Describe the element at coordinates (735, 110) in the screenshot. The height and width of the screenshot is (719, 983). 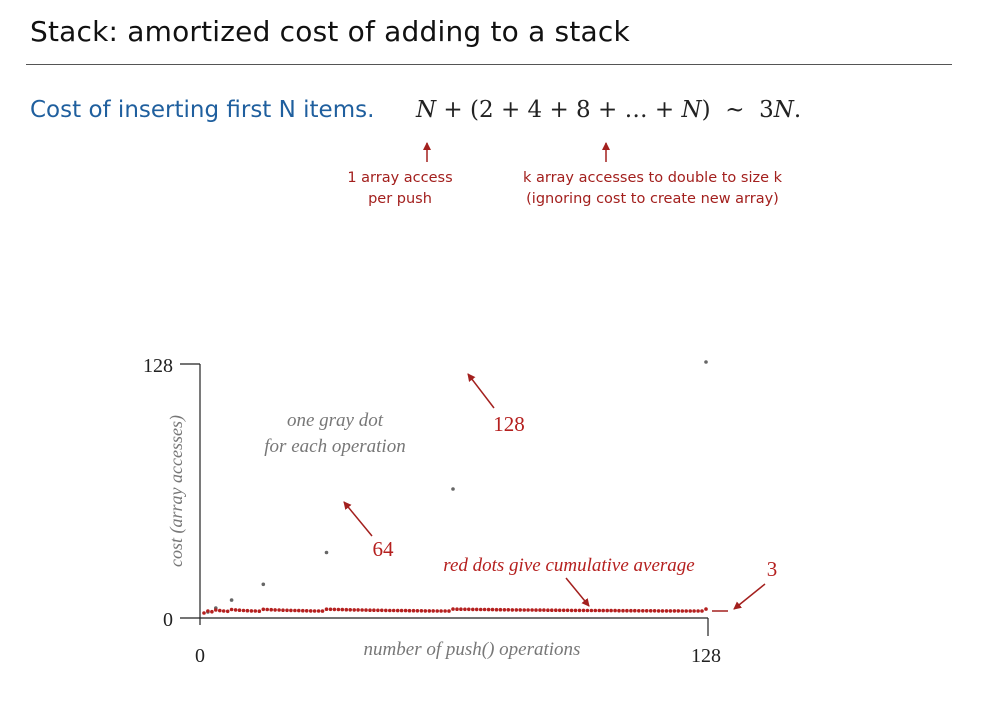
I see `formula-tilde: ~` at that location.